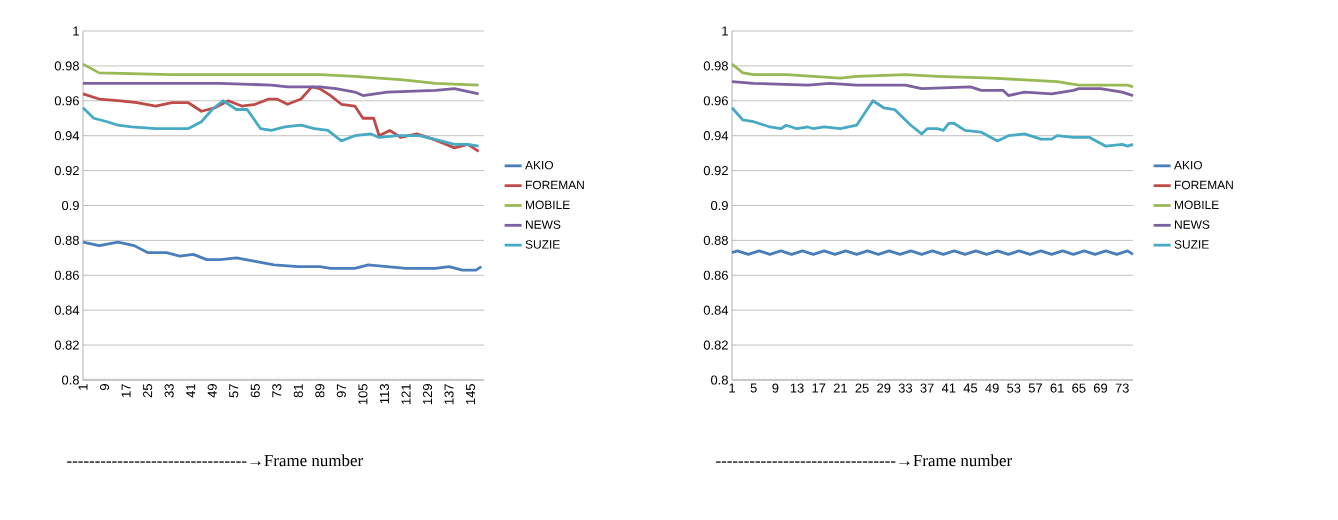  Describe the element at coordinates (83, 387) in the screenshot. I see `x-tick-label: 1` at that location.